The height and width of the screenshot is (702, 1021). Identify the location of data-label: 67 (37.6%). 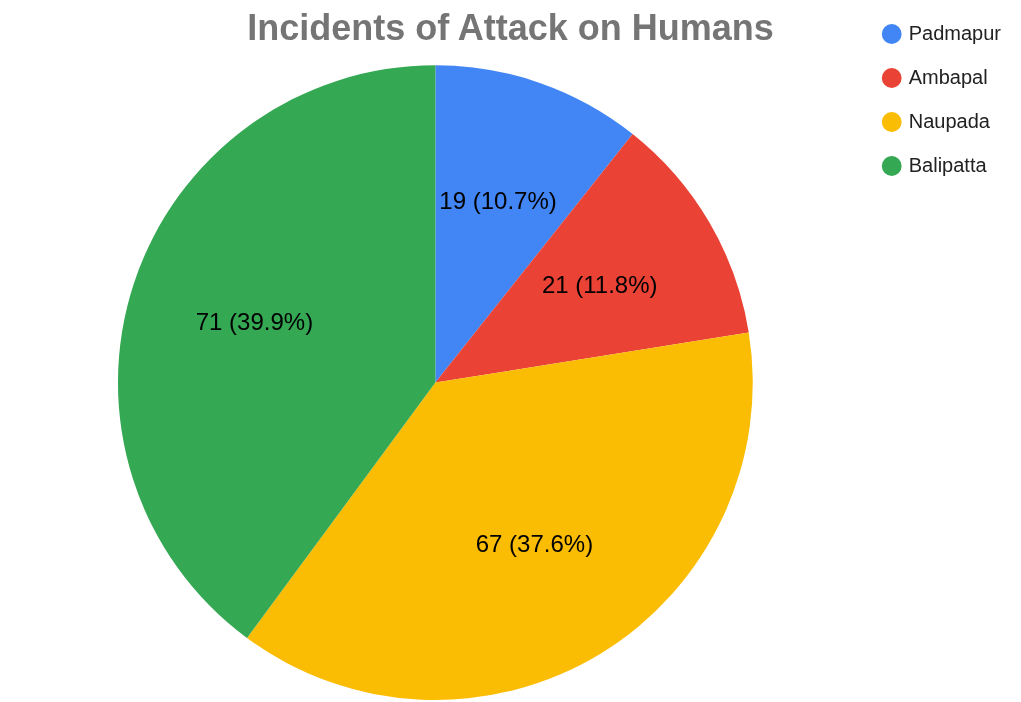
(534, 543).